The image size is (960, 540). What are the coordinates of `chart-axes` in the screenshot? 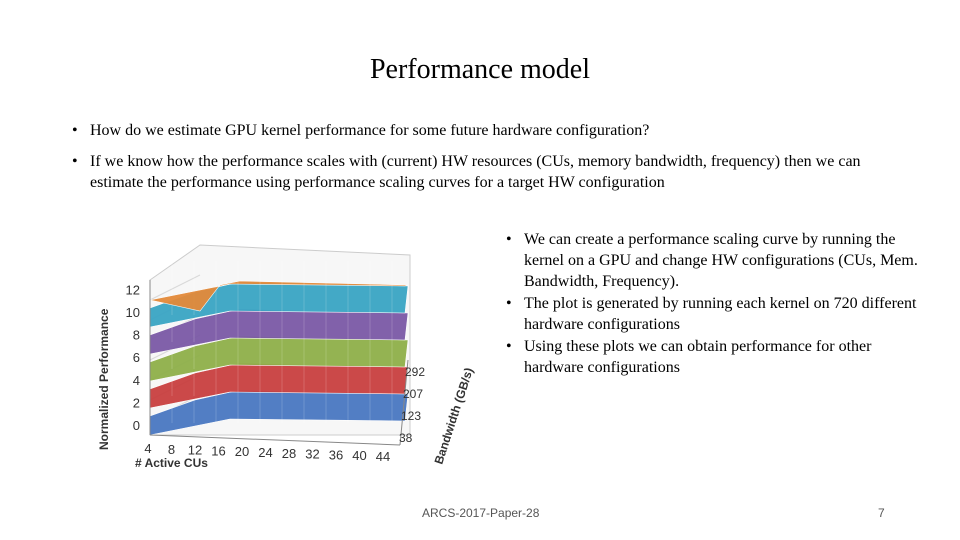 It's located at (279, 363).